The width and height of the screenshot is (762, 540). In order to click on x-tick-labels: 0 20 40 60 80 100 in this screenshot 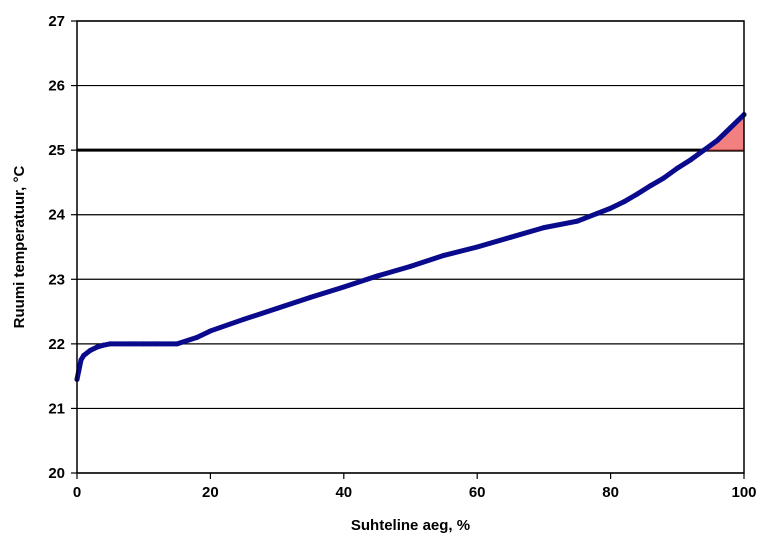, I will do `click(415, 487)`.